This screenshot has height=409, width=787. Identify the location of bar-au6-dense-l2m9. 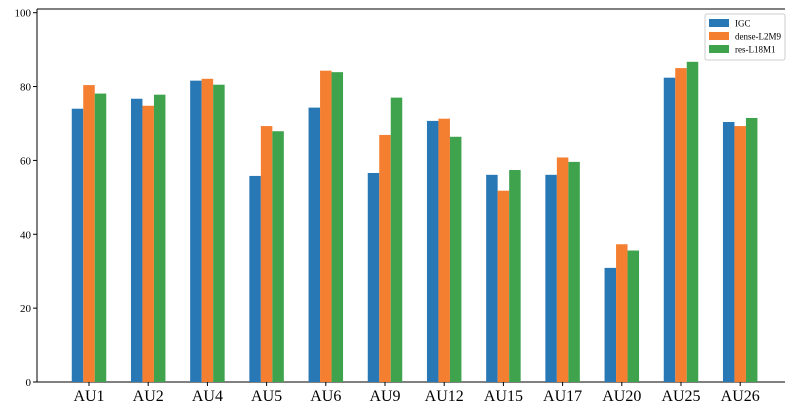
(326, 226).